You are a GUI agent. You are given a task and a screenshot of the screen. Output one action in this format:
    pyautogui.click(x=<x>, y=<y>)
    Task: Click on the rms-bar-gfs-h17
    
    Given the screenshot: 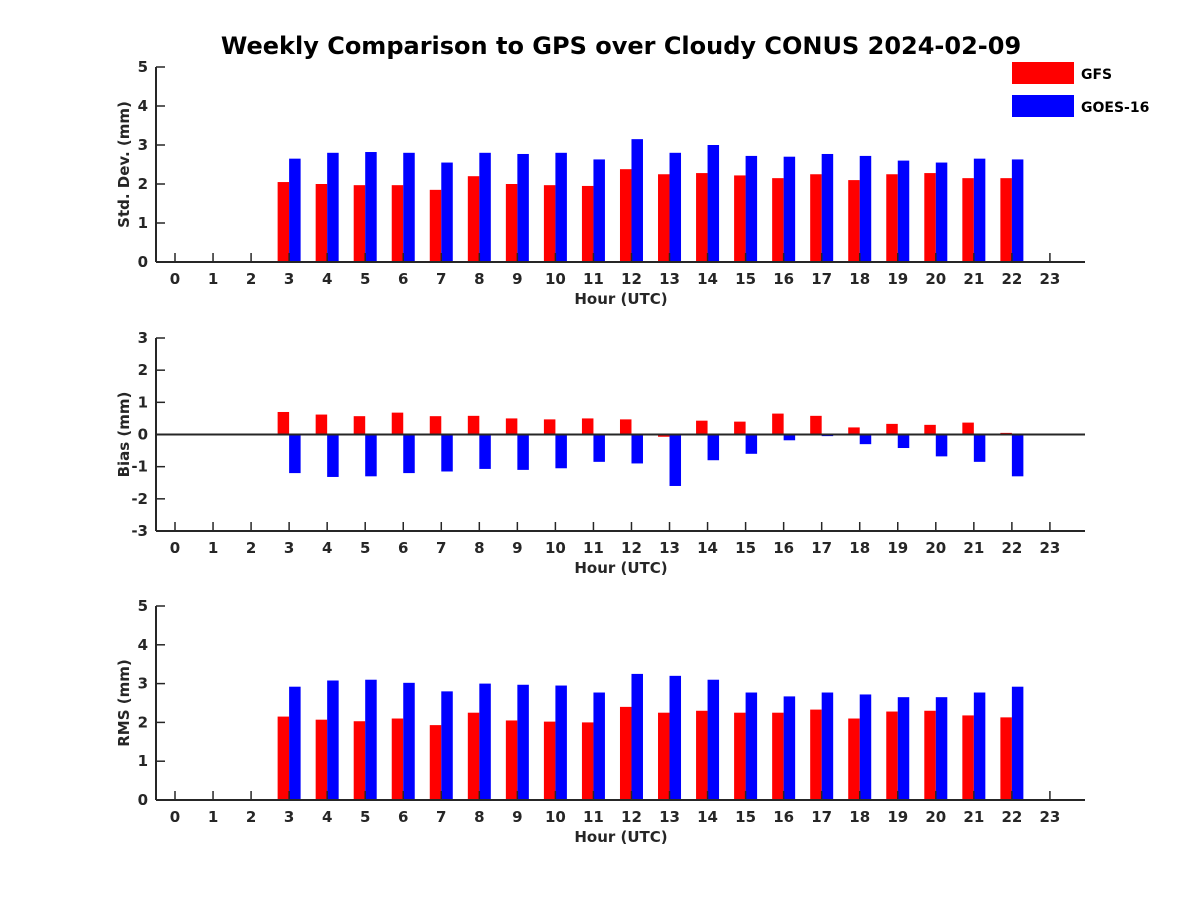 What is the action you would take?
    pyautogui.click(x=816, y=754)
    